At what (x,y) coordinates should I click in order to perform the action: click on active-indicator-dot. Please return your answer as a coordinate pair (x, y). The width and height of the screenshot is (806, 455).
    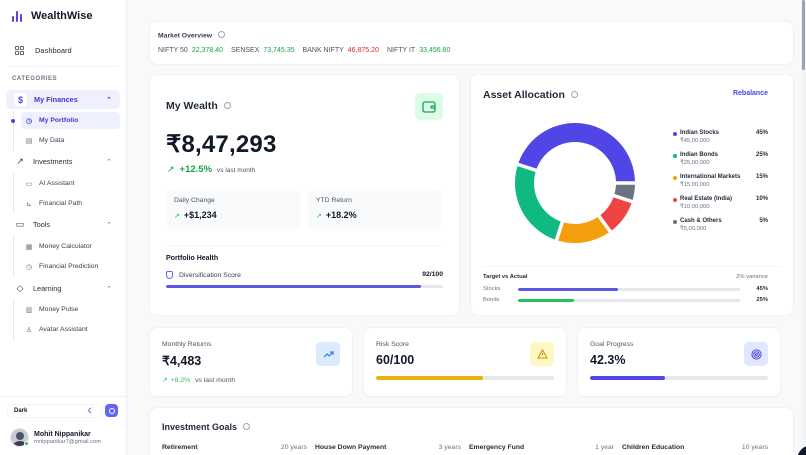
    Looking at the image, I should click on (13, 121).